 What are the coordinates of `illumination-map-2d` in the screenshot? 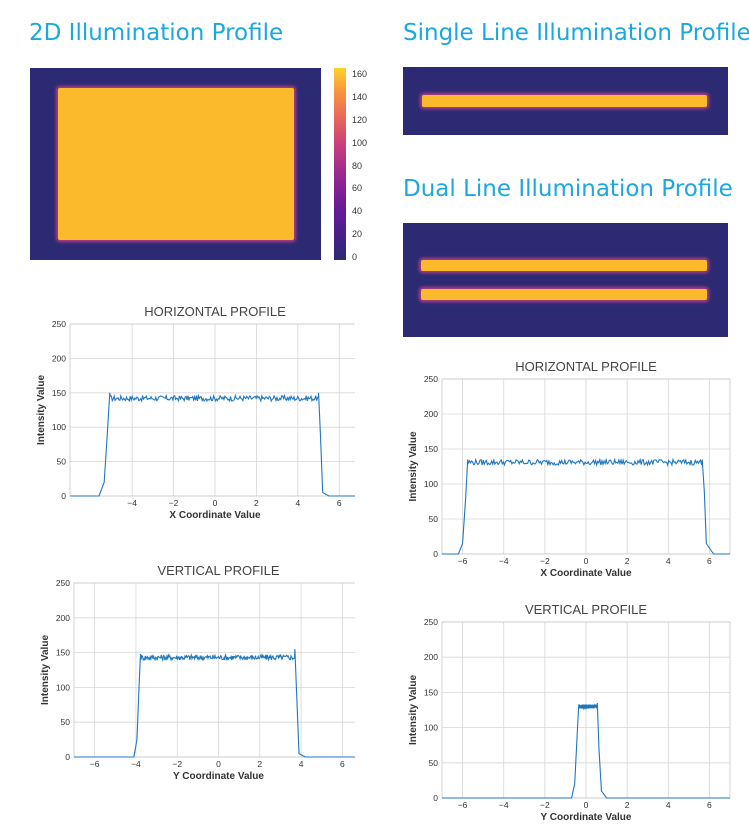 It's located at (175, 164).